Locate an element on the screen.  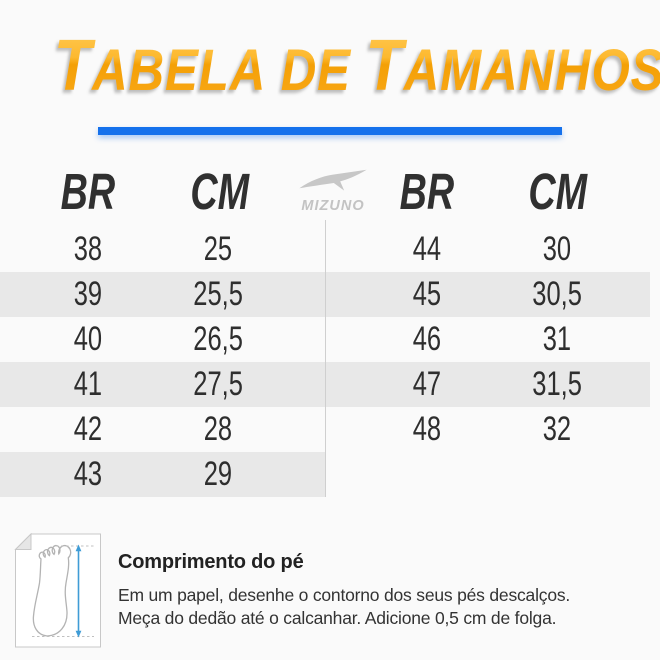
cm-value: 30 is located at coordinates (557, 249).